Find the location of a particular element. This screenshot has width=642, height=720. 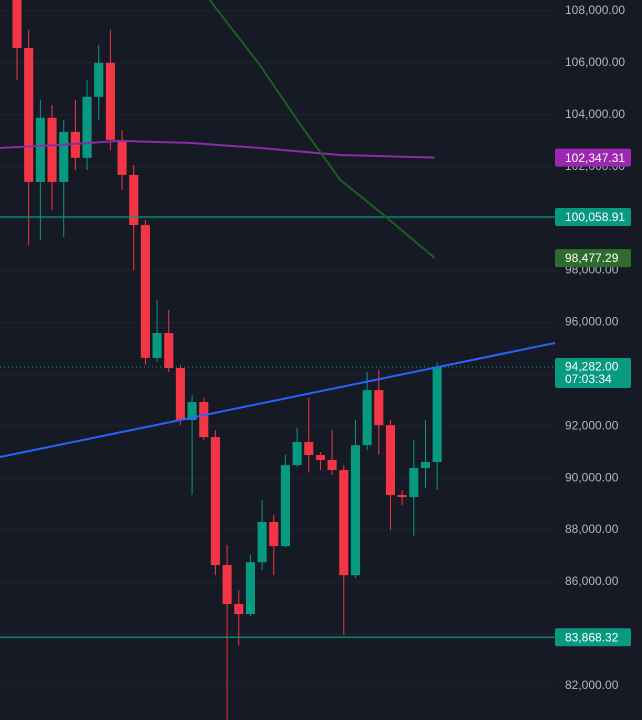

y-tick-label: 106,000.00 is located at coordinates (595, 62).